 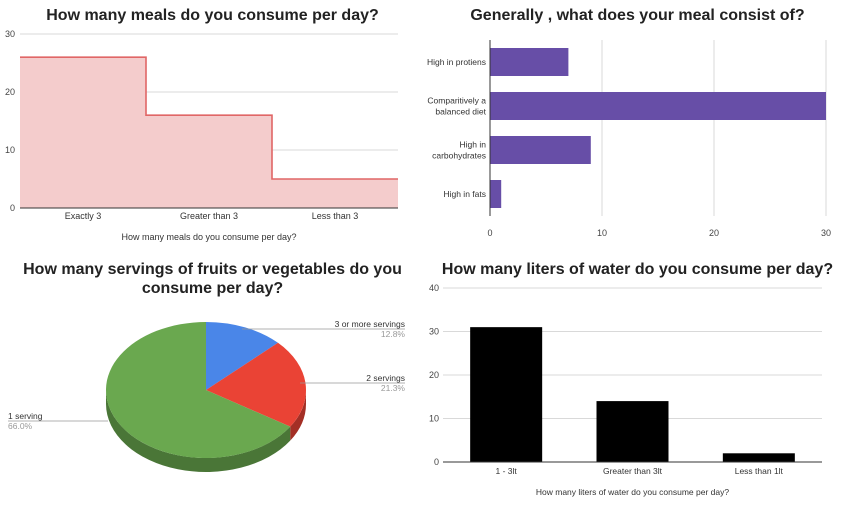 I want to click on chart-title-line: consume per day?, so click(x=212, y=288).